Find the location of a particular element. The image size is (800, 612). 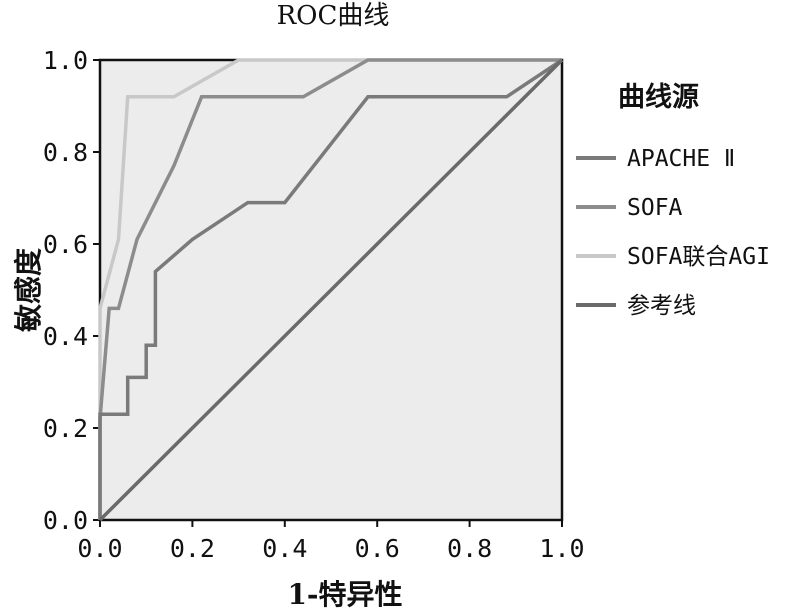

legend-label-0: APACHE Ⅱ is located at coordinates (681, 159).